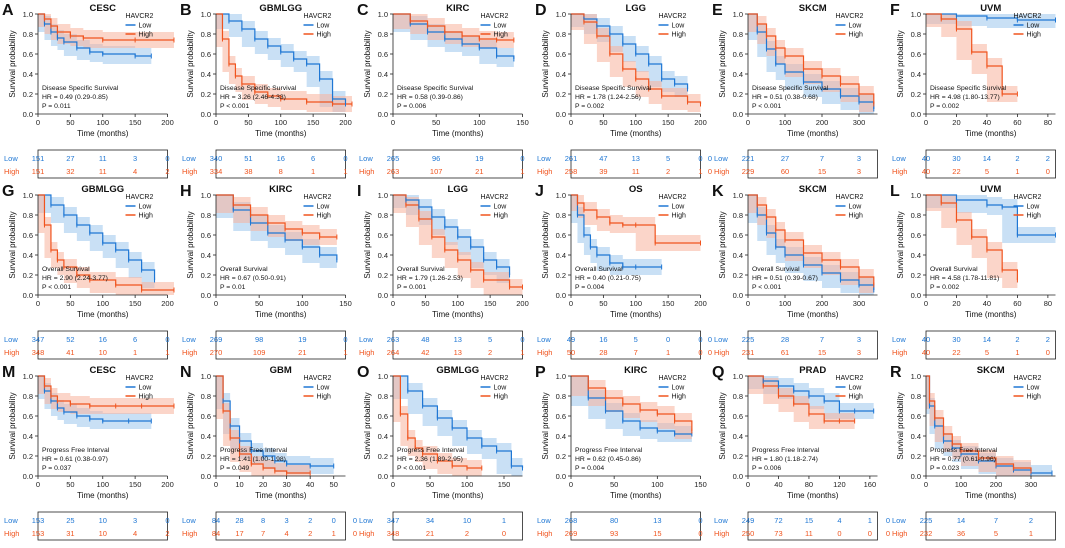 Image resolution: width=1065 pixels, height=548 pixels. What do you see at coordinates (75, 278) in the screenshot?
I see `hazard-ratio: HR = 2.90 (2.24-3.77)` at bounding box center [75, 278].